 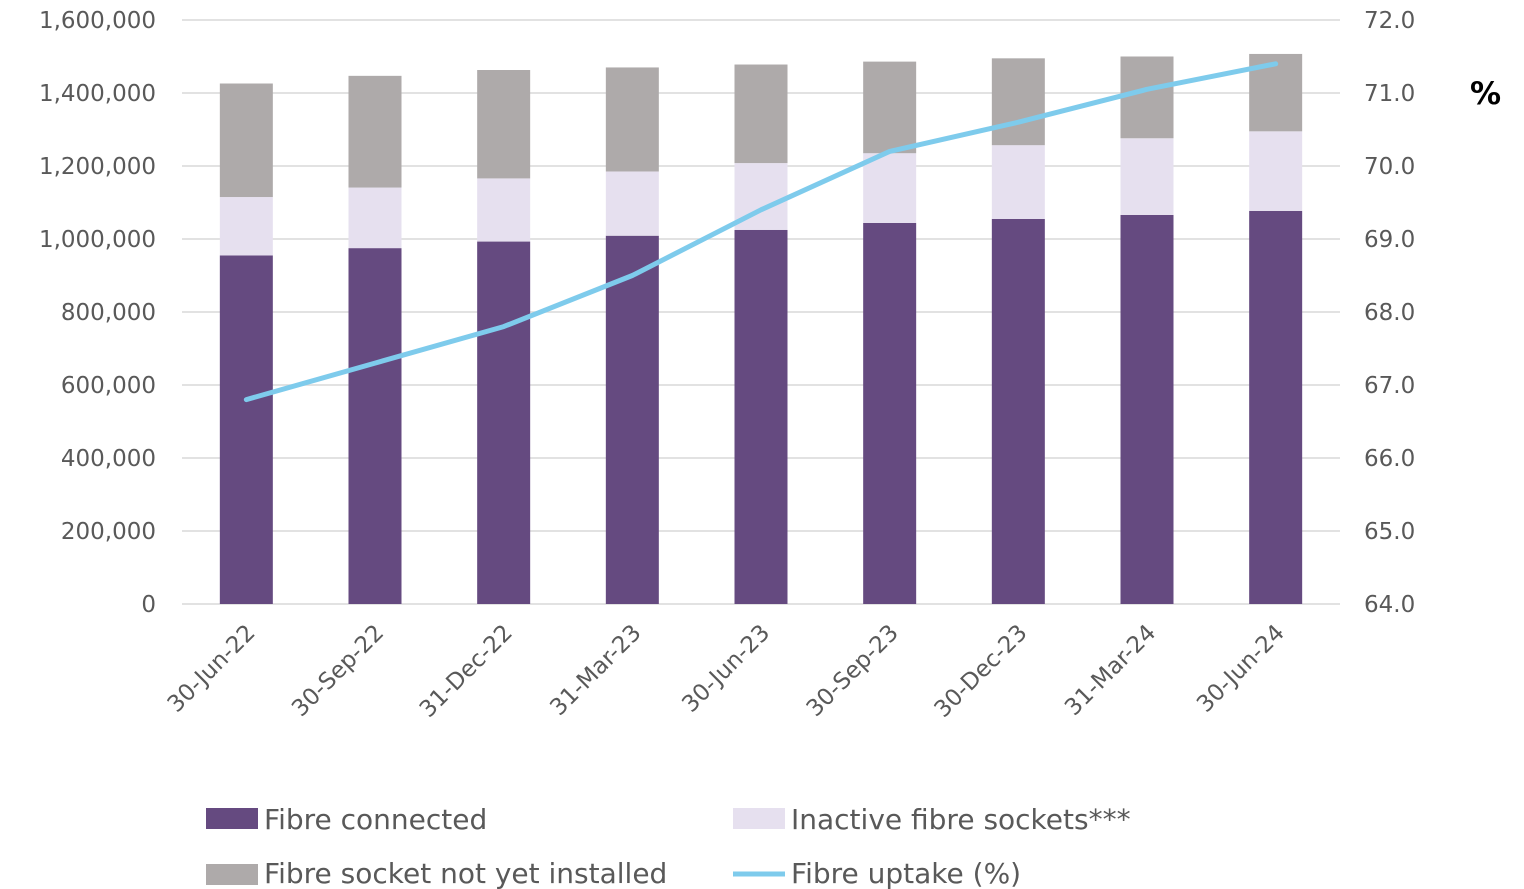 What do you see at coordinates (595, 670) in the screenshot?
I see `x-axis-tick-label: 31-Mar-23` at bounding box center [595, 670].